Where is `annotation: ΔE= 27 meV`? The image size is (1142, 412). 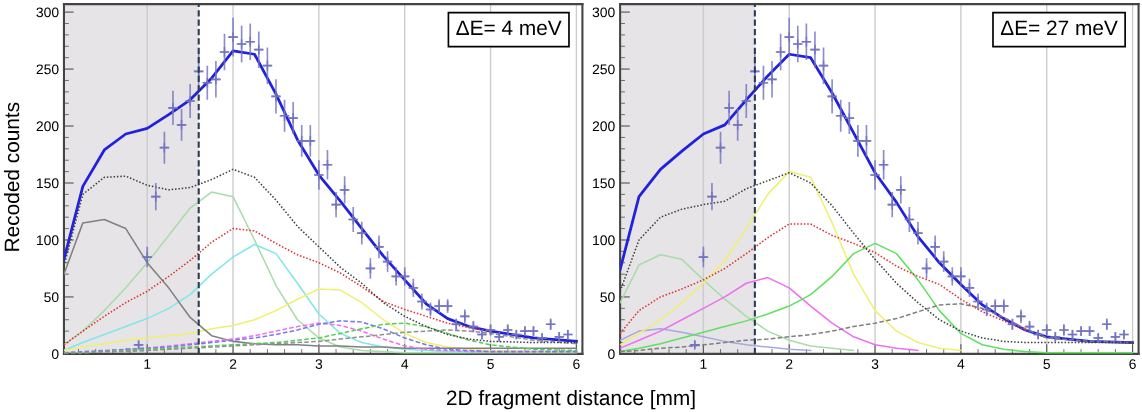
annotation: ΔE= 27 meV is located at coordinates (1059, 28).